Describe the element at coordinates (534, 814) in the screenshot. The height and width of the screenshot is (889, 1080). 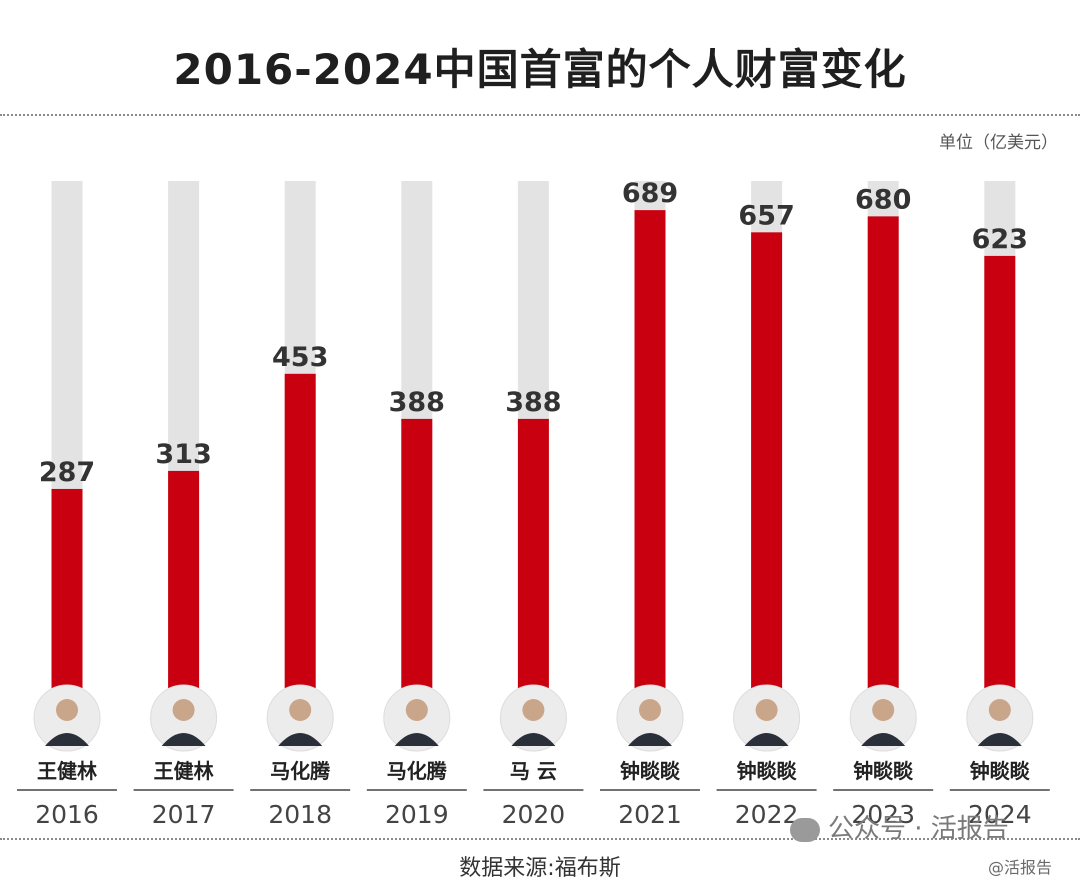
I see `year-label: 2020` at that location.